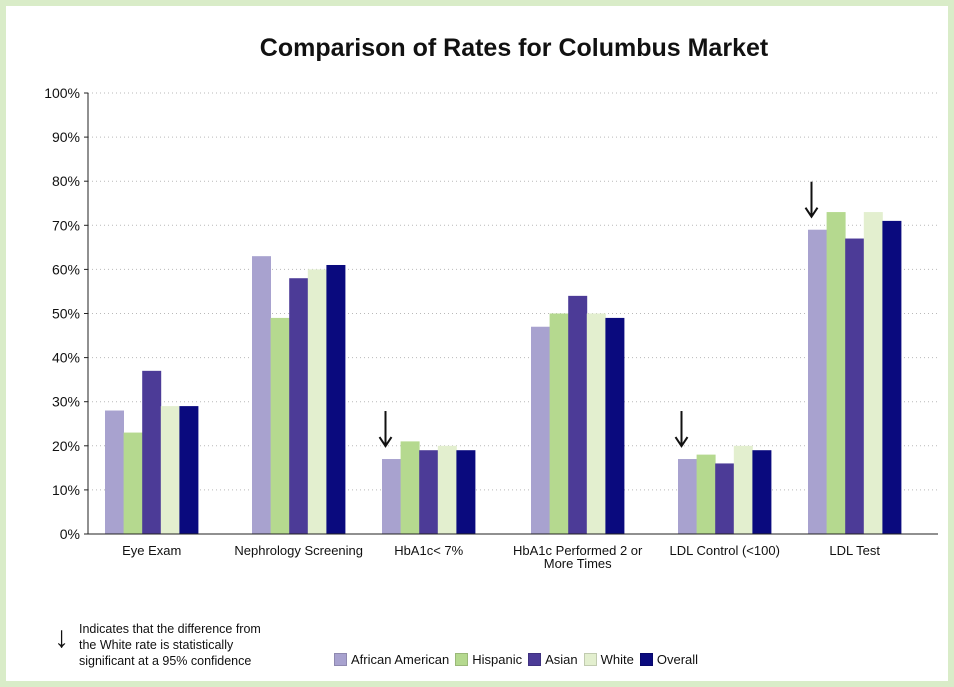  I want to click on legend-item: Asian, so click(553, 659).